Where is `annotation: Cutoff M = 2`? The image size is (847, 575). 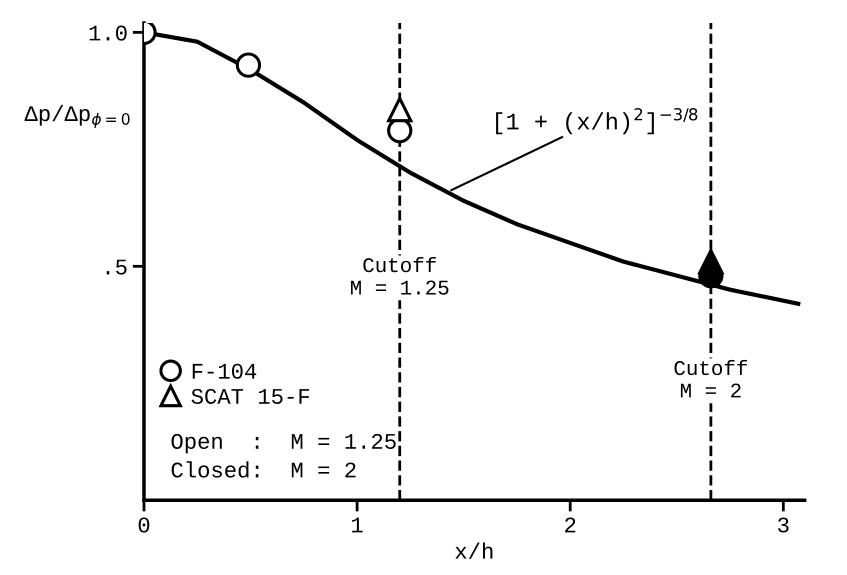
annotation: Cutoff M = 2 is located at coordinates (711, 379).